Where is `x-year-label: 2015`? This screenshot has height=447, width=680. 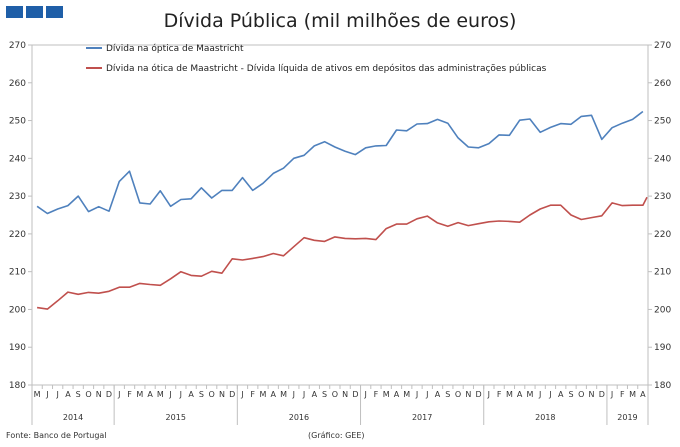 x-year-label: 2015 is located at coordinates (176, 417).